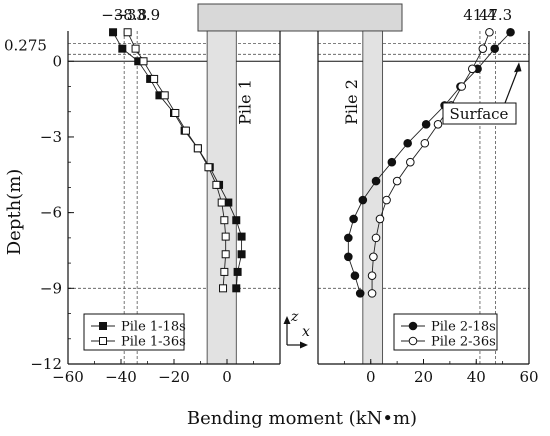 The image size is (550, 436). I want to click on pile-band, so click(221, 197).